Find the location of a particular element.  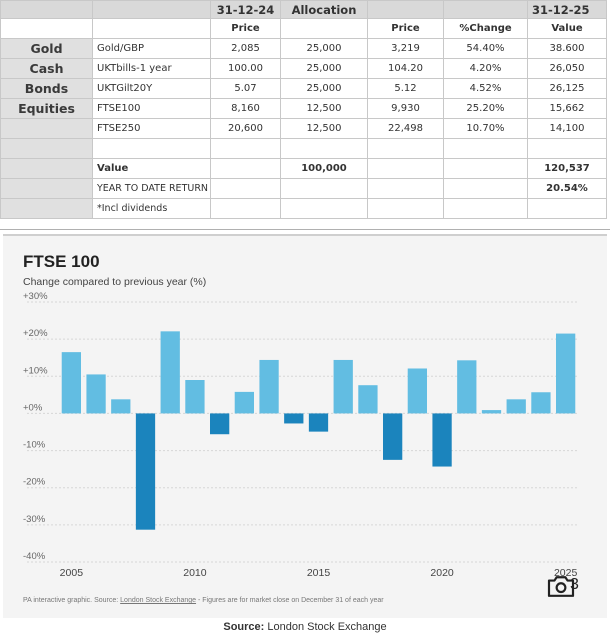

x-tick-label: 2005 is located at coordinates (72, 573).